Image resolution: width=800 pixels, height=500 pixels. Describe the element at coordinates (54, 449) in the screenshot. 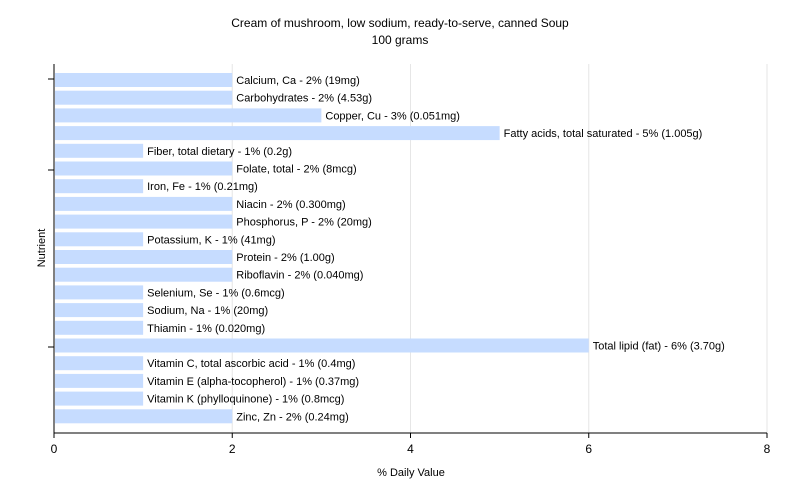

I see `x-tick-label: 0` at that location.